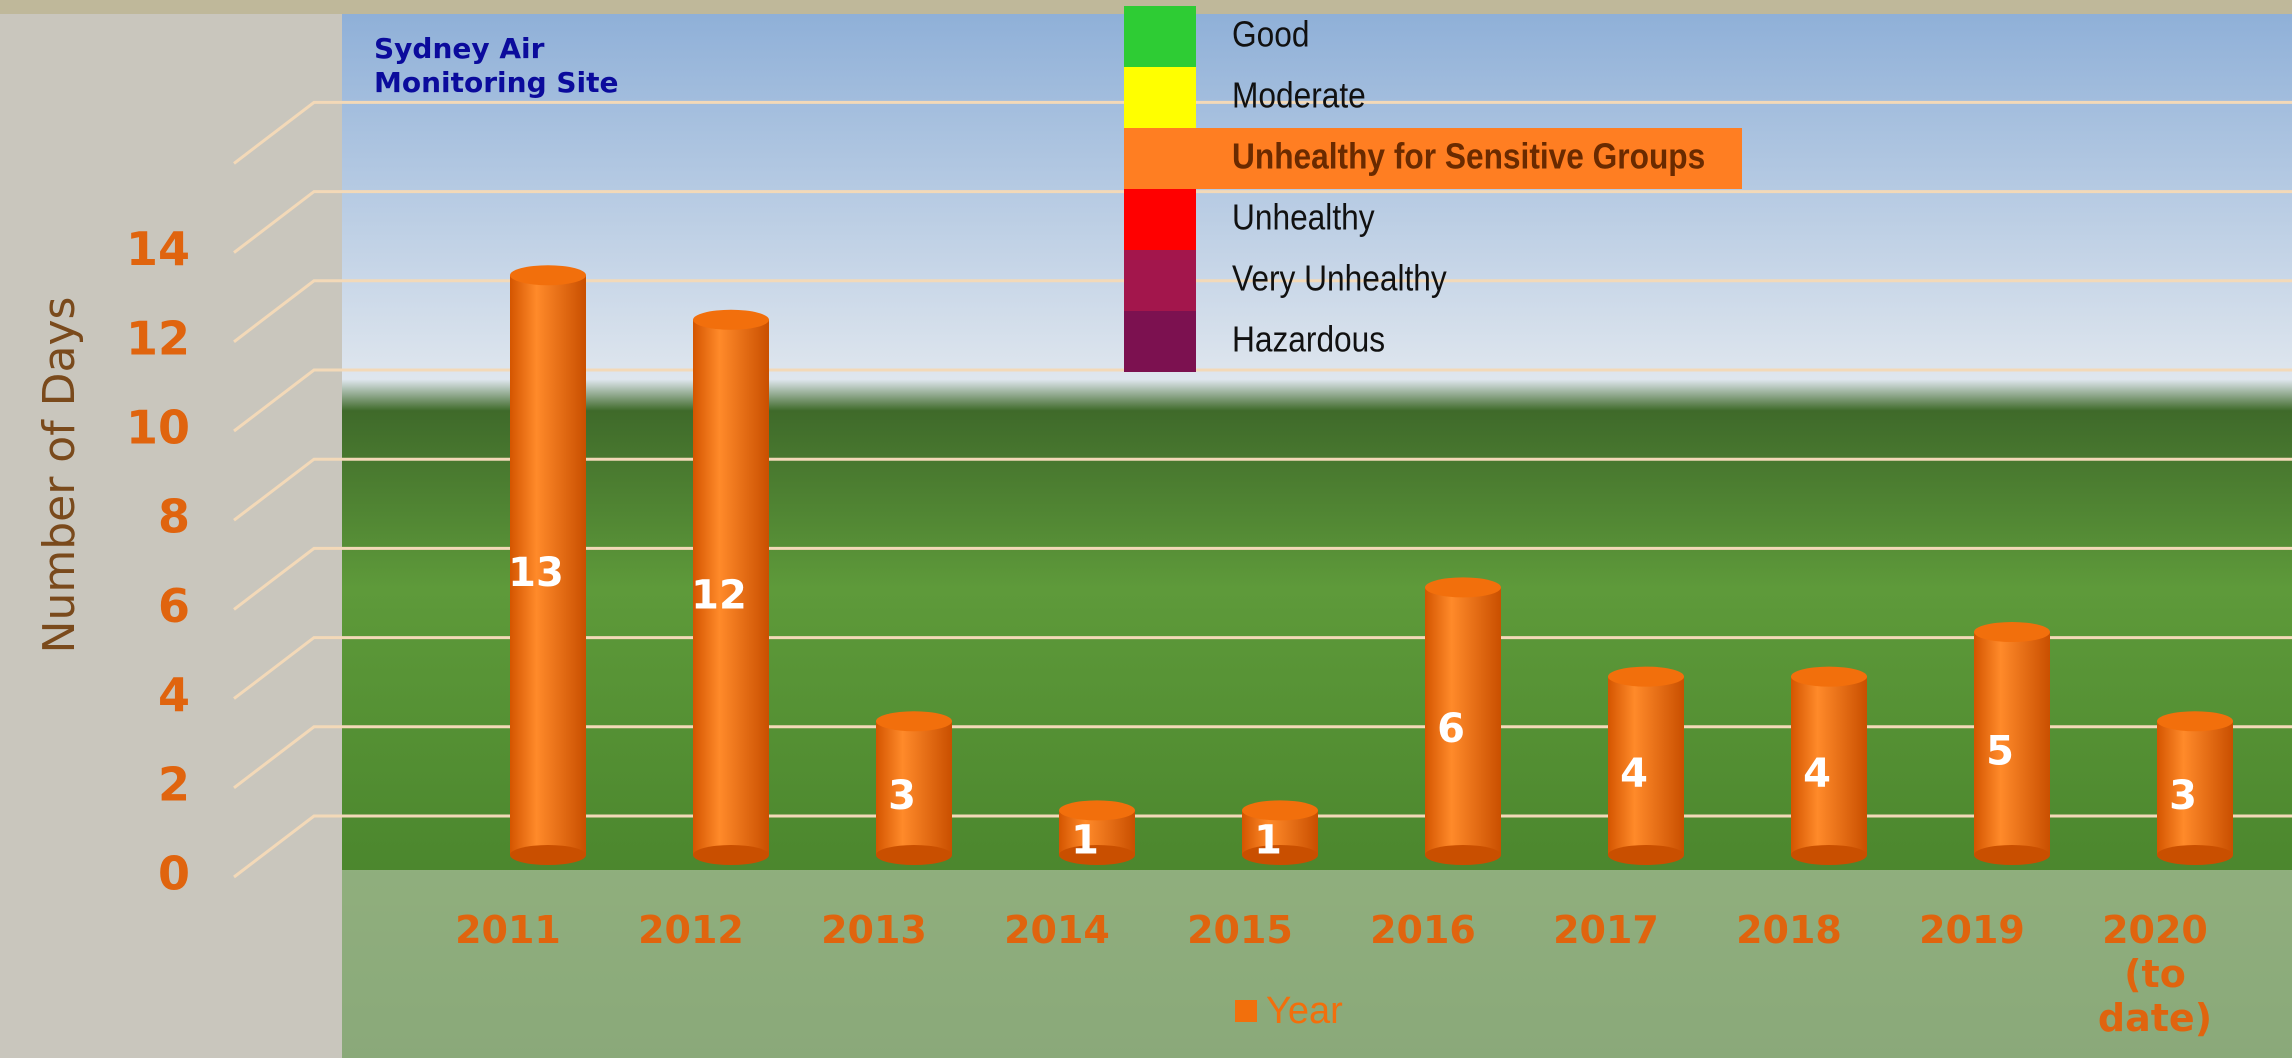 Image resolution: width=2292 pixels, height=1058 pixels. What do you see at coordinates (1246, 1011) in the screenshot?
I see `legend-swatch` at bounding box center [1246, 1011].